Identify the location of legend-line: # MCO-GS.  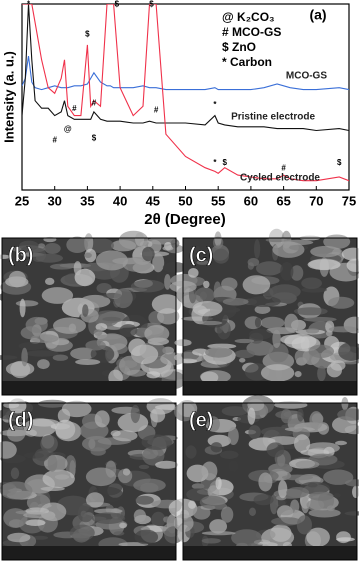
(251, 32).